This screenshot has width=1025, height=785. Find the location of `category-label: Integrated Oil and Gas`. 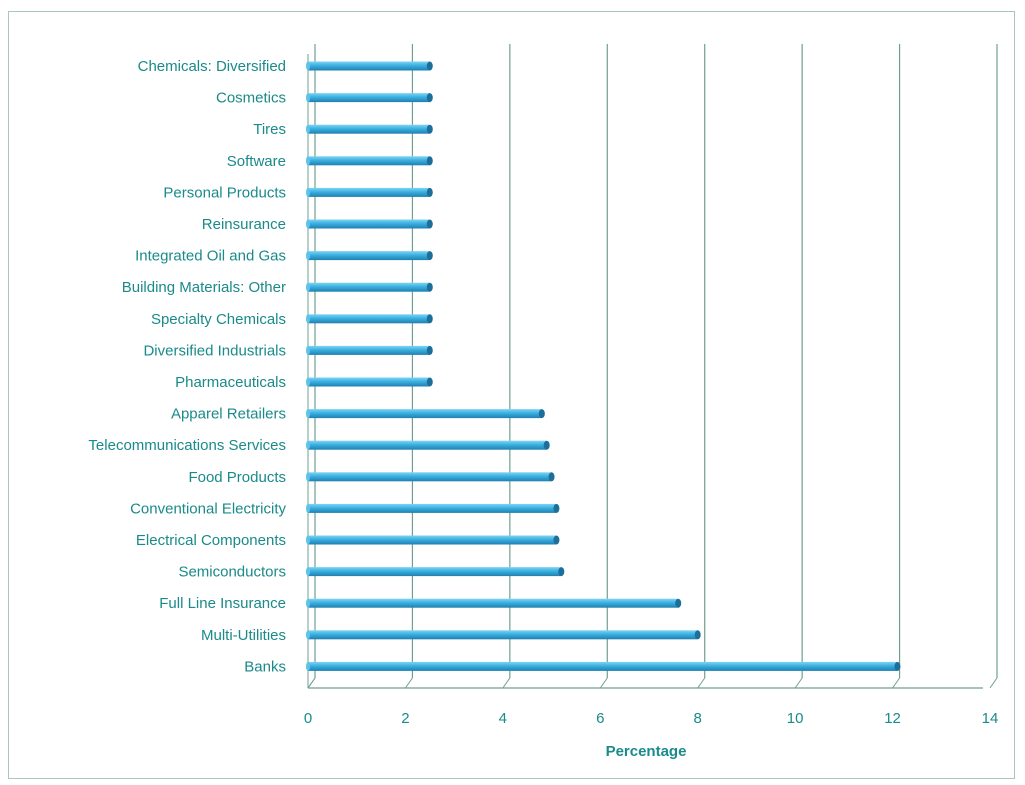

category-label: Integrated Oil and Gas is located at coordinates (210, 256).